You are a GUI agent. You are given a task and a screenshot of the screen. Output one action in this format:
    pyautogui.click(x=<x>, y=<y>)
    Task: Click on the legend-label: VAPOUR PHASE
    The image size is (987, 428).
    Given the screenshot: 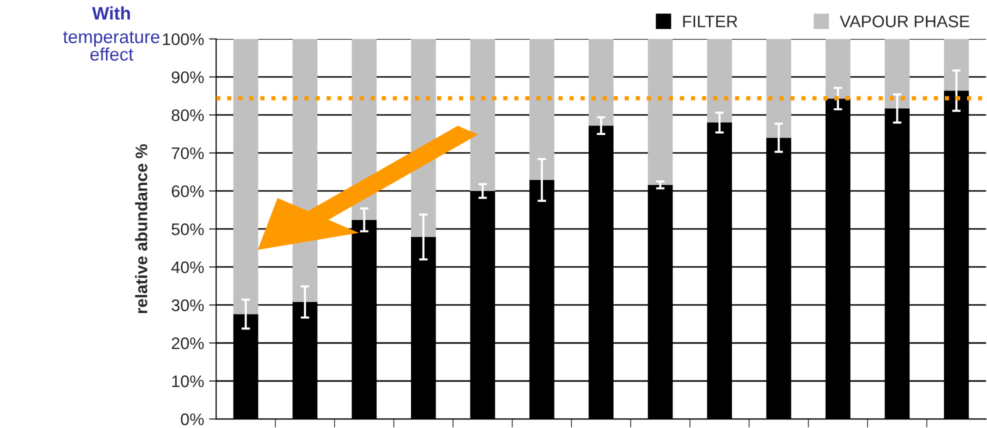 What is the action you would take?
    pyautogui.click(x=905, y=22)
    